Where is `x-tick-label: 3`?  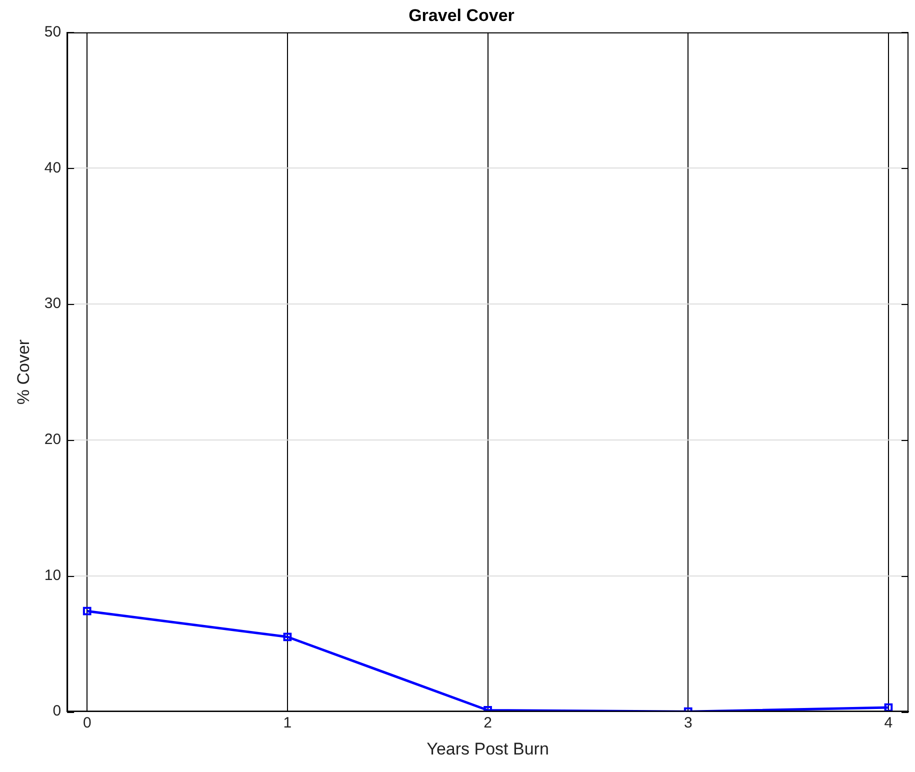
x-tick-label: 3 is located at coordinates (688, 723).